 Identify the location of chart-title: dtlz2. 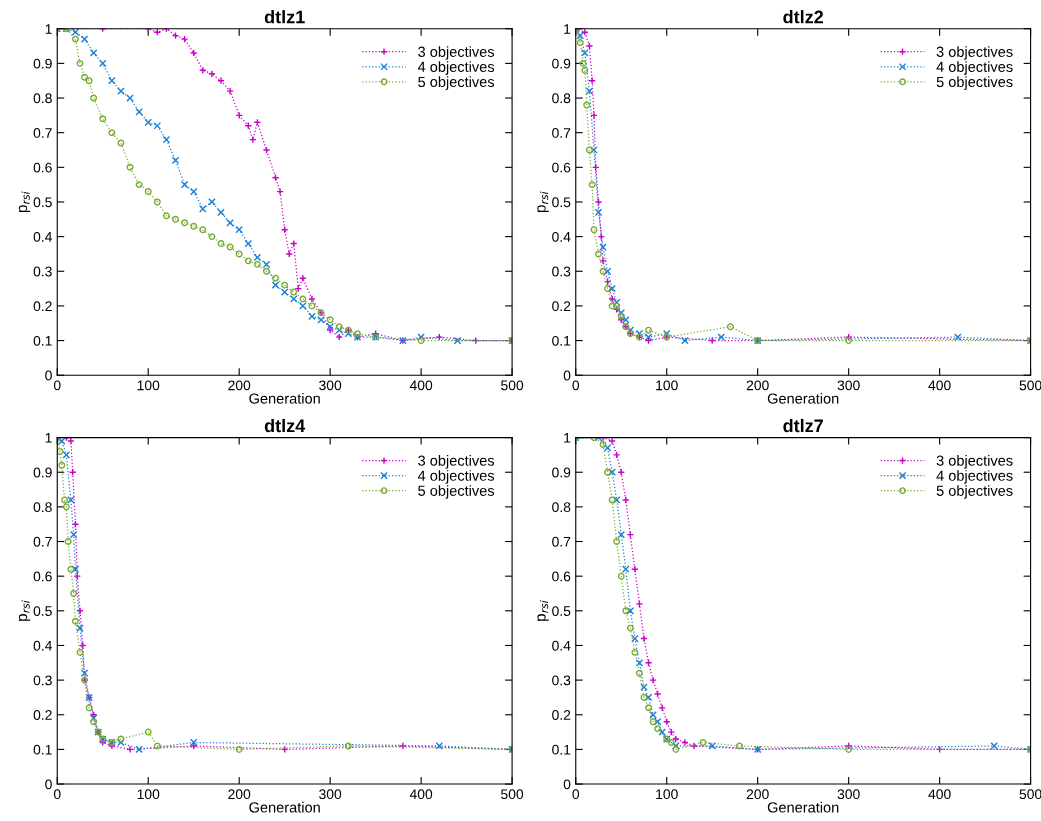
(803, 17).